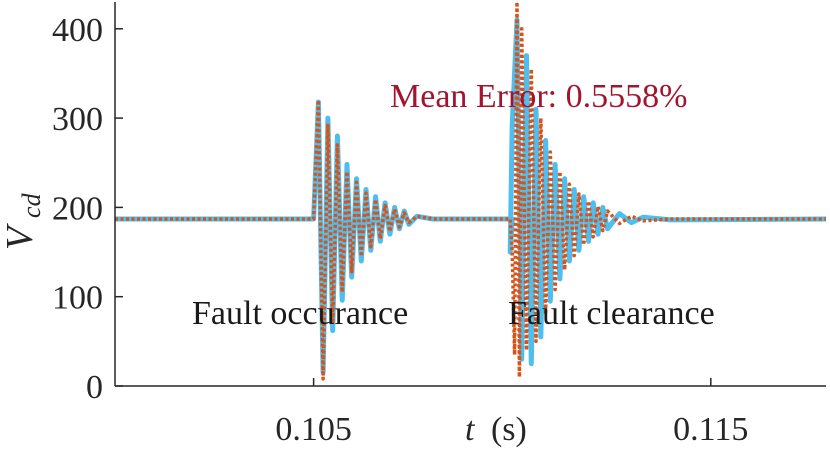 The height and width of the screenshot is (456, 830). I want to click on x-tick-label: 0.115, so click(710, 429).